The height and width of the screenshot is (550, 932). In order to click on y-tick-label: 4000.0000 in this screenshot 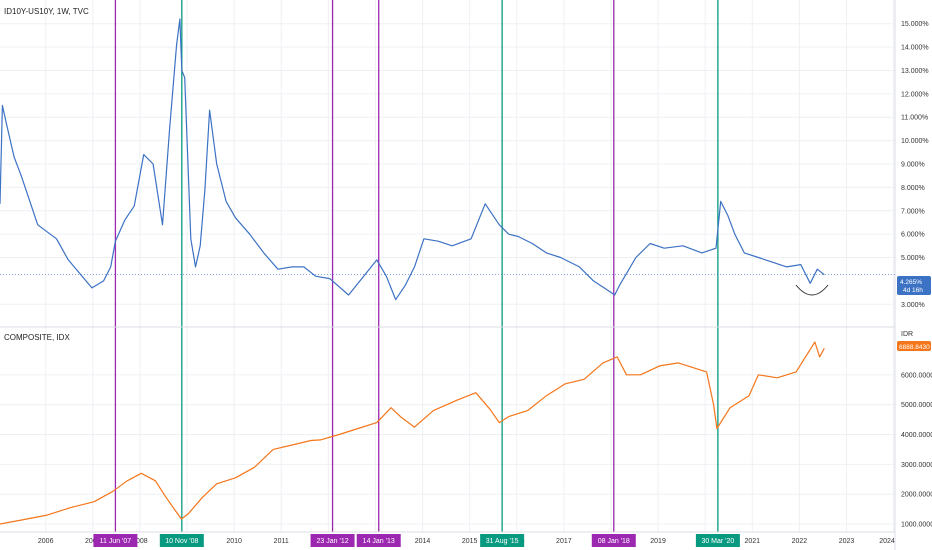, I will do `click(916, 435)`.